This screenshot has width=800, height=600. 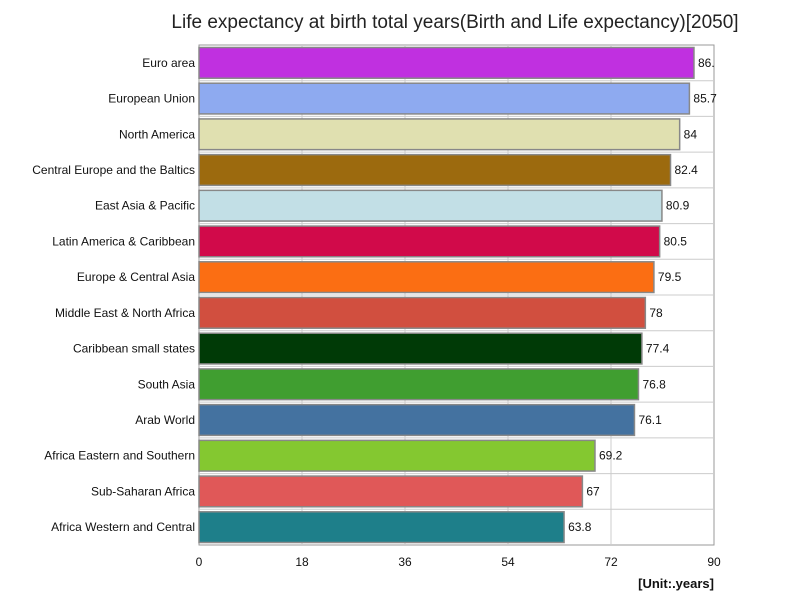 What do you see at coordinates (157, 134) in the screenshot?
I see `category-label: North America` at bounding box center [157, 134].